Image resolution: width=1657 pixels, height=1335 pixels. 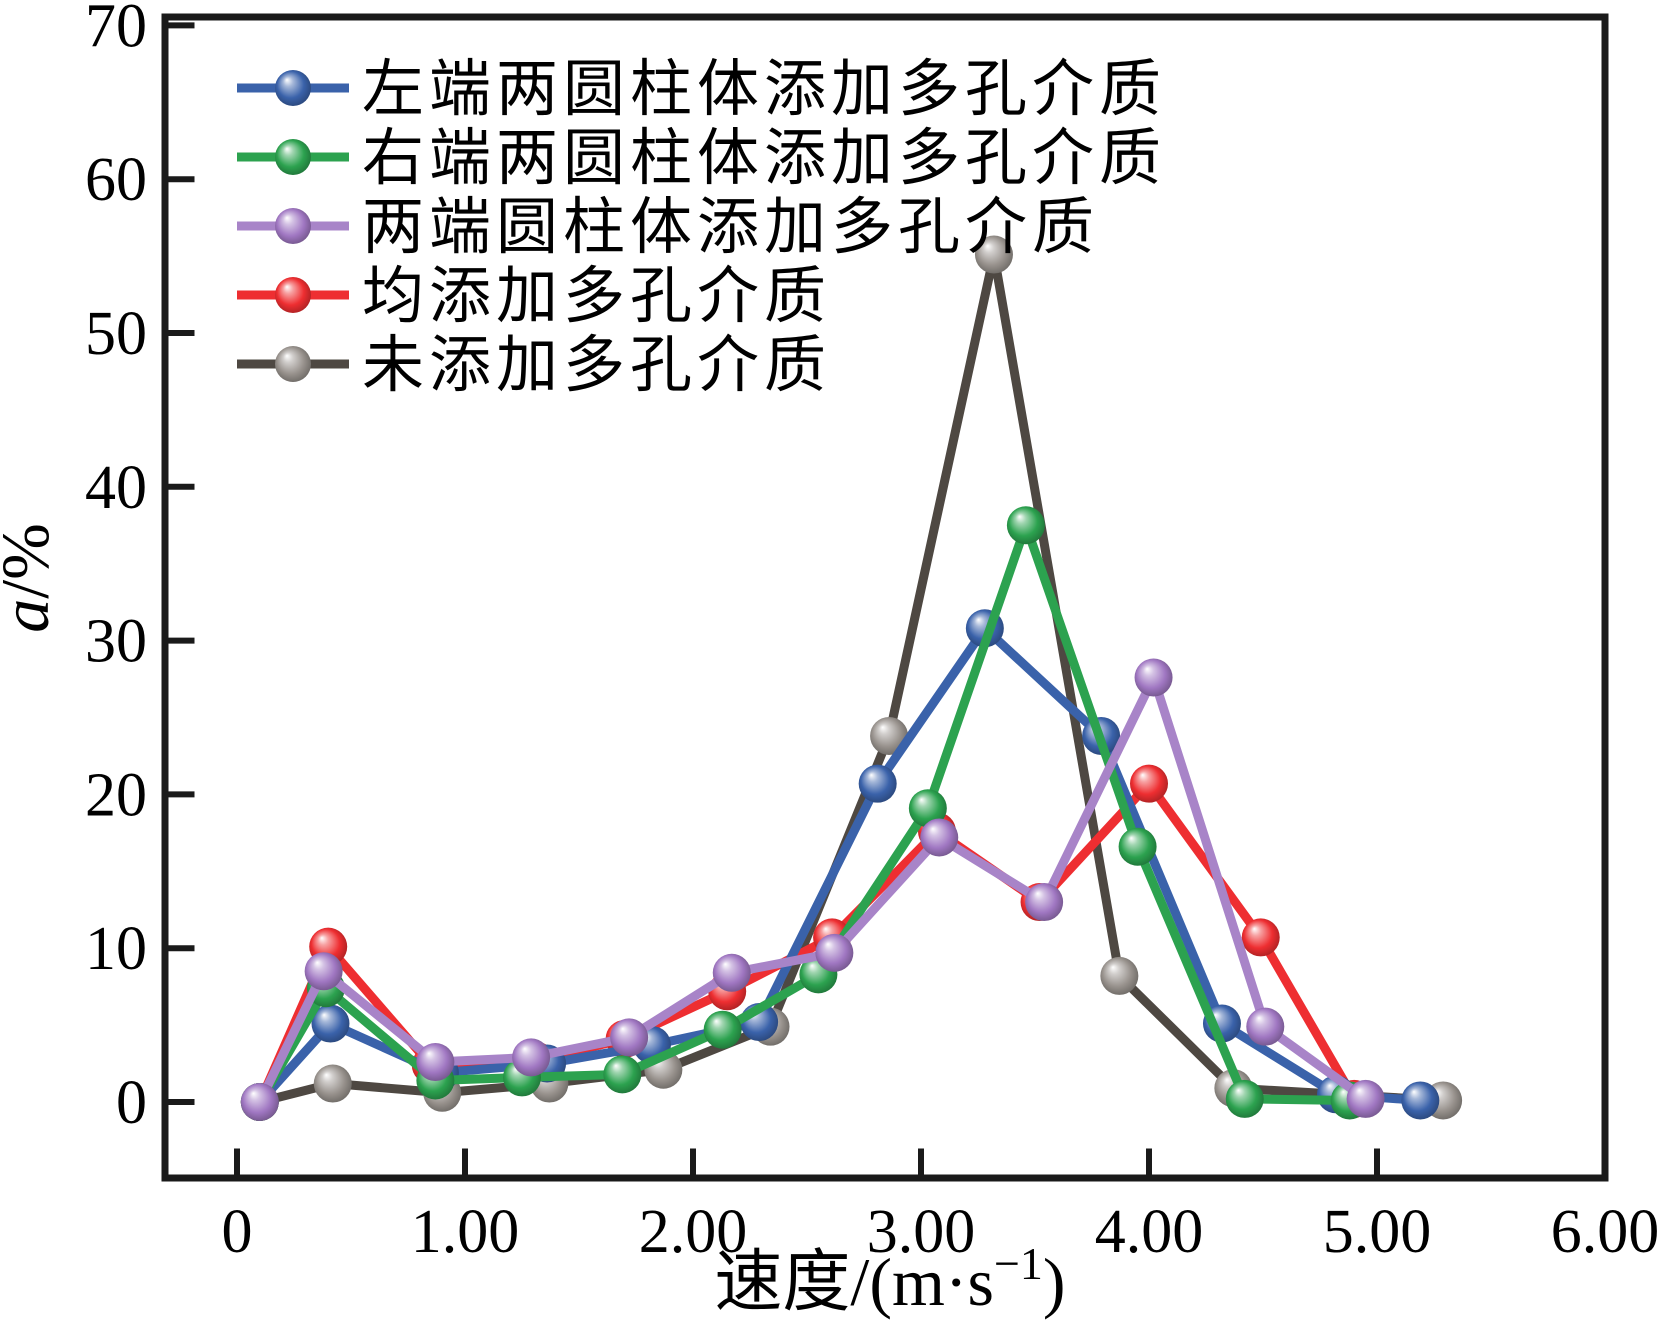 What do you see at coordinates (131, 1103) in the screenshot?
I see `y-tick-label: 0` at bounding box center [131, 1103].